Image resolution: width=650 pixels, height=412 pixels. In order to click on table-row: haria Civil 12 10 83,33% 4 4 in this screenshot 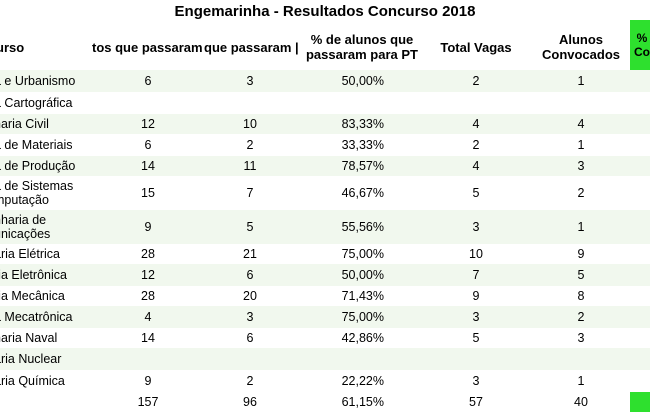, I will do `click(325, 124)`.